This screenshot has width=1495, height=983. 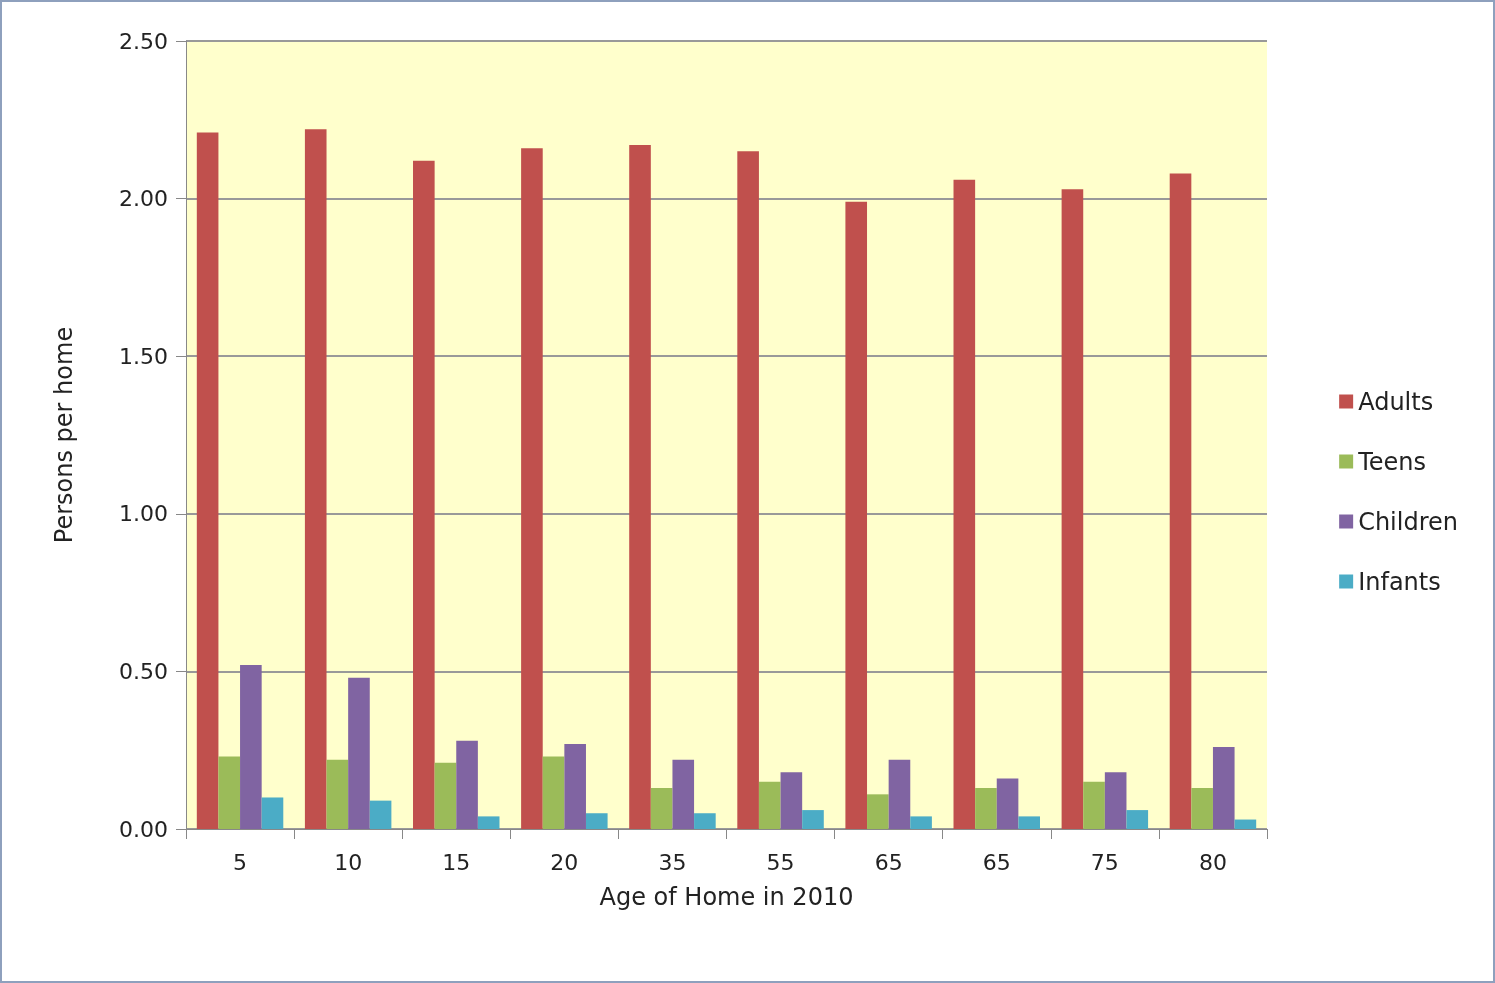 I want to click on x-tick-label: 55, so click(x=780, y=862).